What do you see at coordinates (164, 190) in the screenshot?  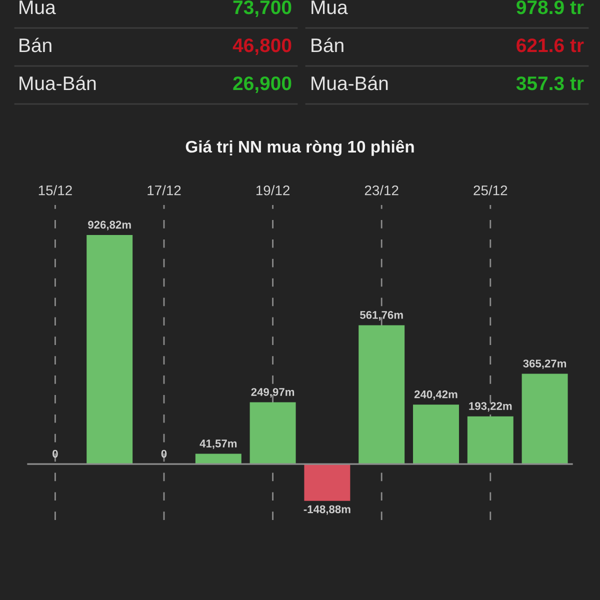 I see `x-tick-label: 17/12` at bounding box center [164, 190].